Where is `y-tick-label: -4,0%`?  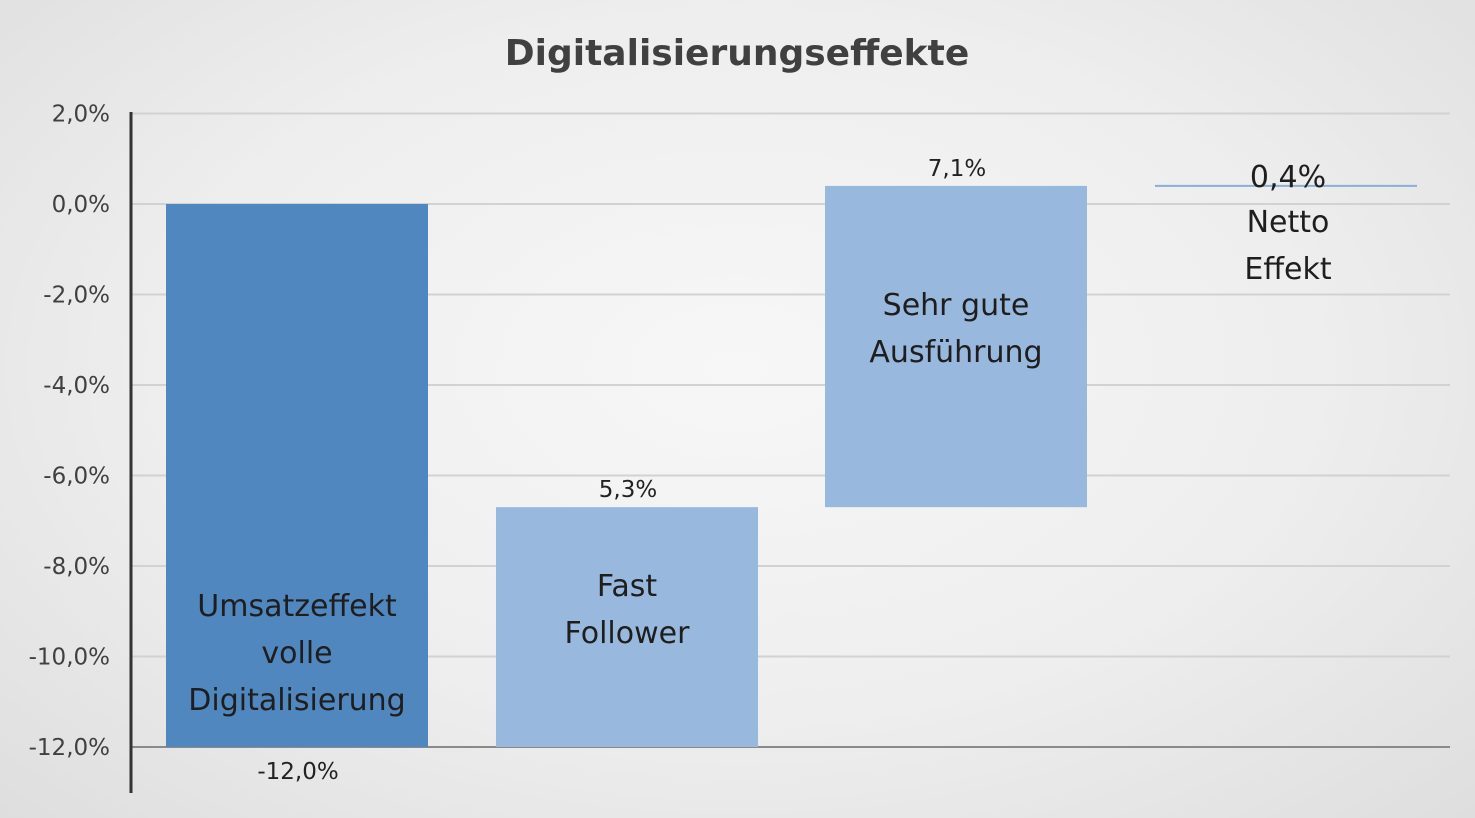
y-tick-label: -4,0% is located at coordinates (76, 386).